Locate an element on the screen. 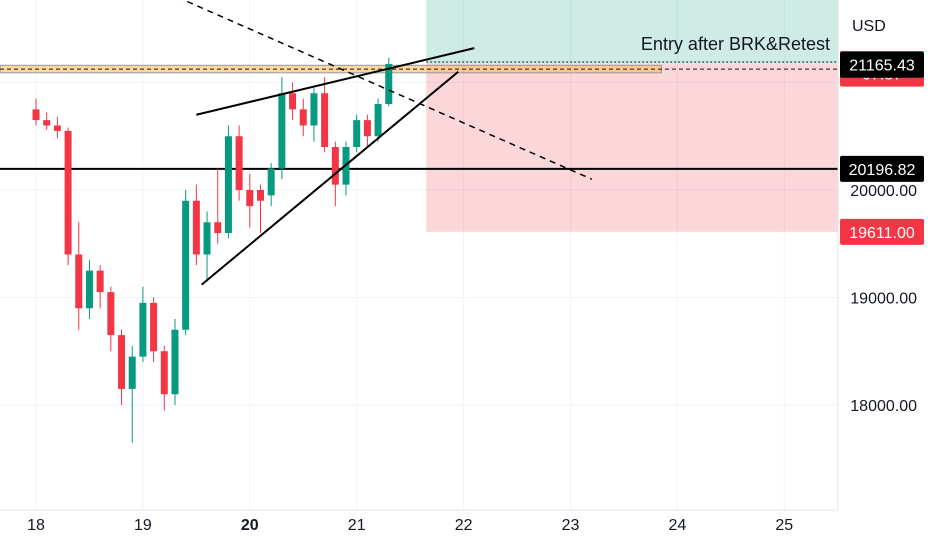  annotation-text: Entry after BRK&Retest is located at coordinates (735, 44).